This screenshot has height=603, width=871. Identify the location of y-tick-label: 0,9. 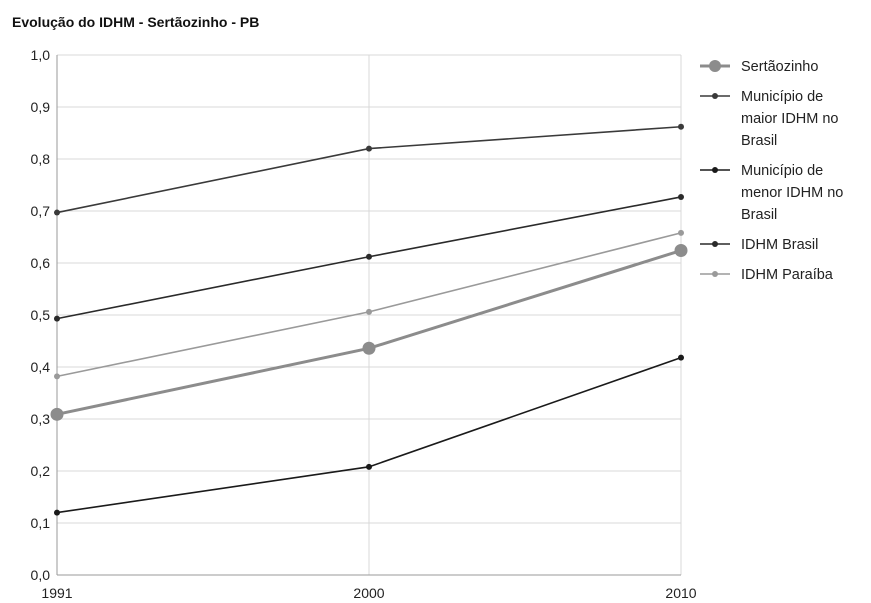
(41, 107).